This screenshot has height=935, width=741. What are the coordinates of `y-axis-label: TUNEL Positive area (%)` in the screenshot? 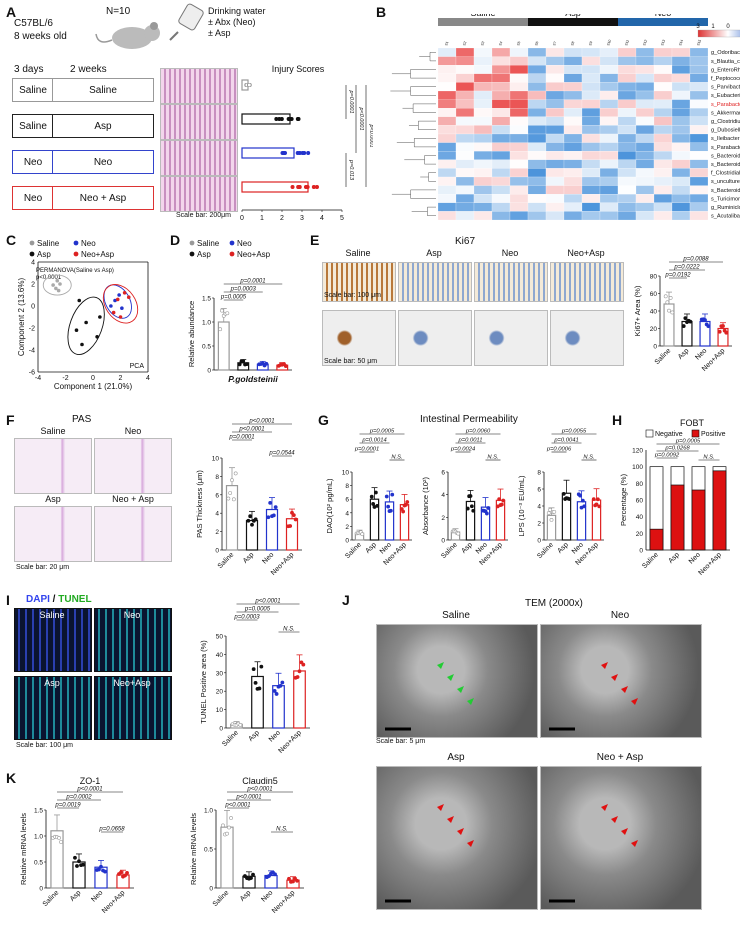 It's located at (203, 682).